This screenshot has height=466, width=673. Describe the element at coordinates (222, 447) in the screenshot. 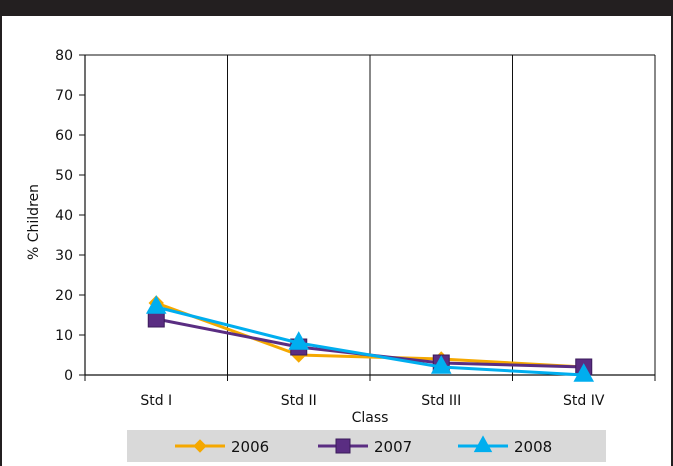

I see `legend-item-2006: 2006` at that location.